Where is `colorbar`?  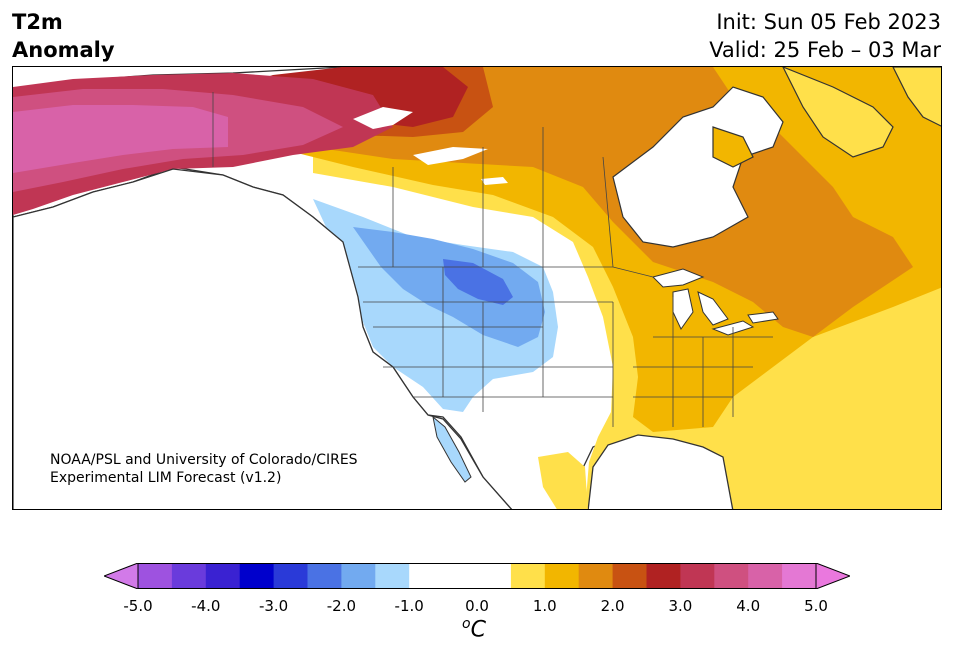
colorbar is located at coordinates (477, 576).